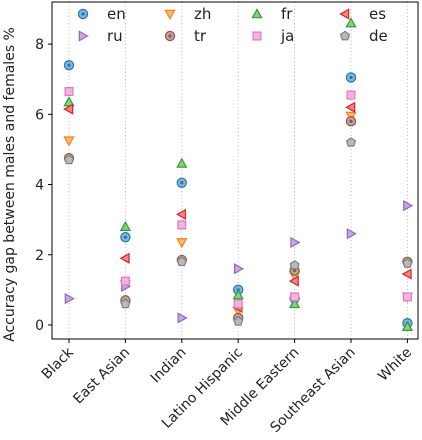  Describe the element at coordinates (10, 184) in the screenshot. I see `y-axis-label: Accuracy gap between males and females %` at that location.